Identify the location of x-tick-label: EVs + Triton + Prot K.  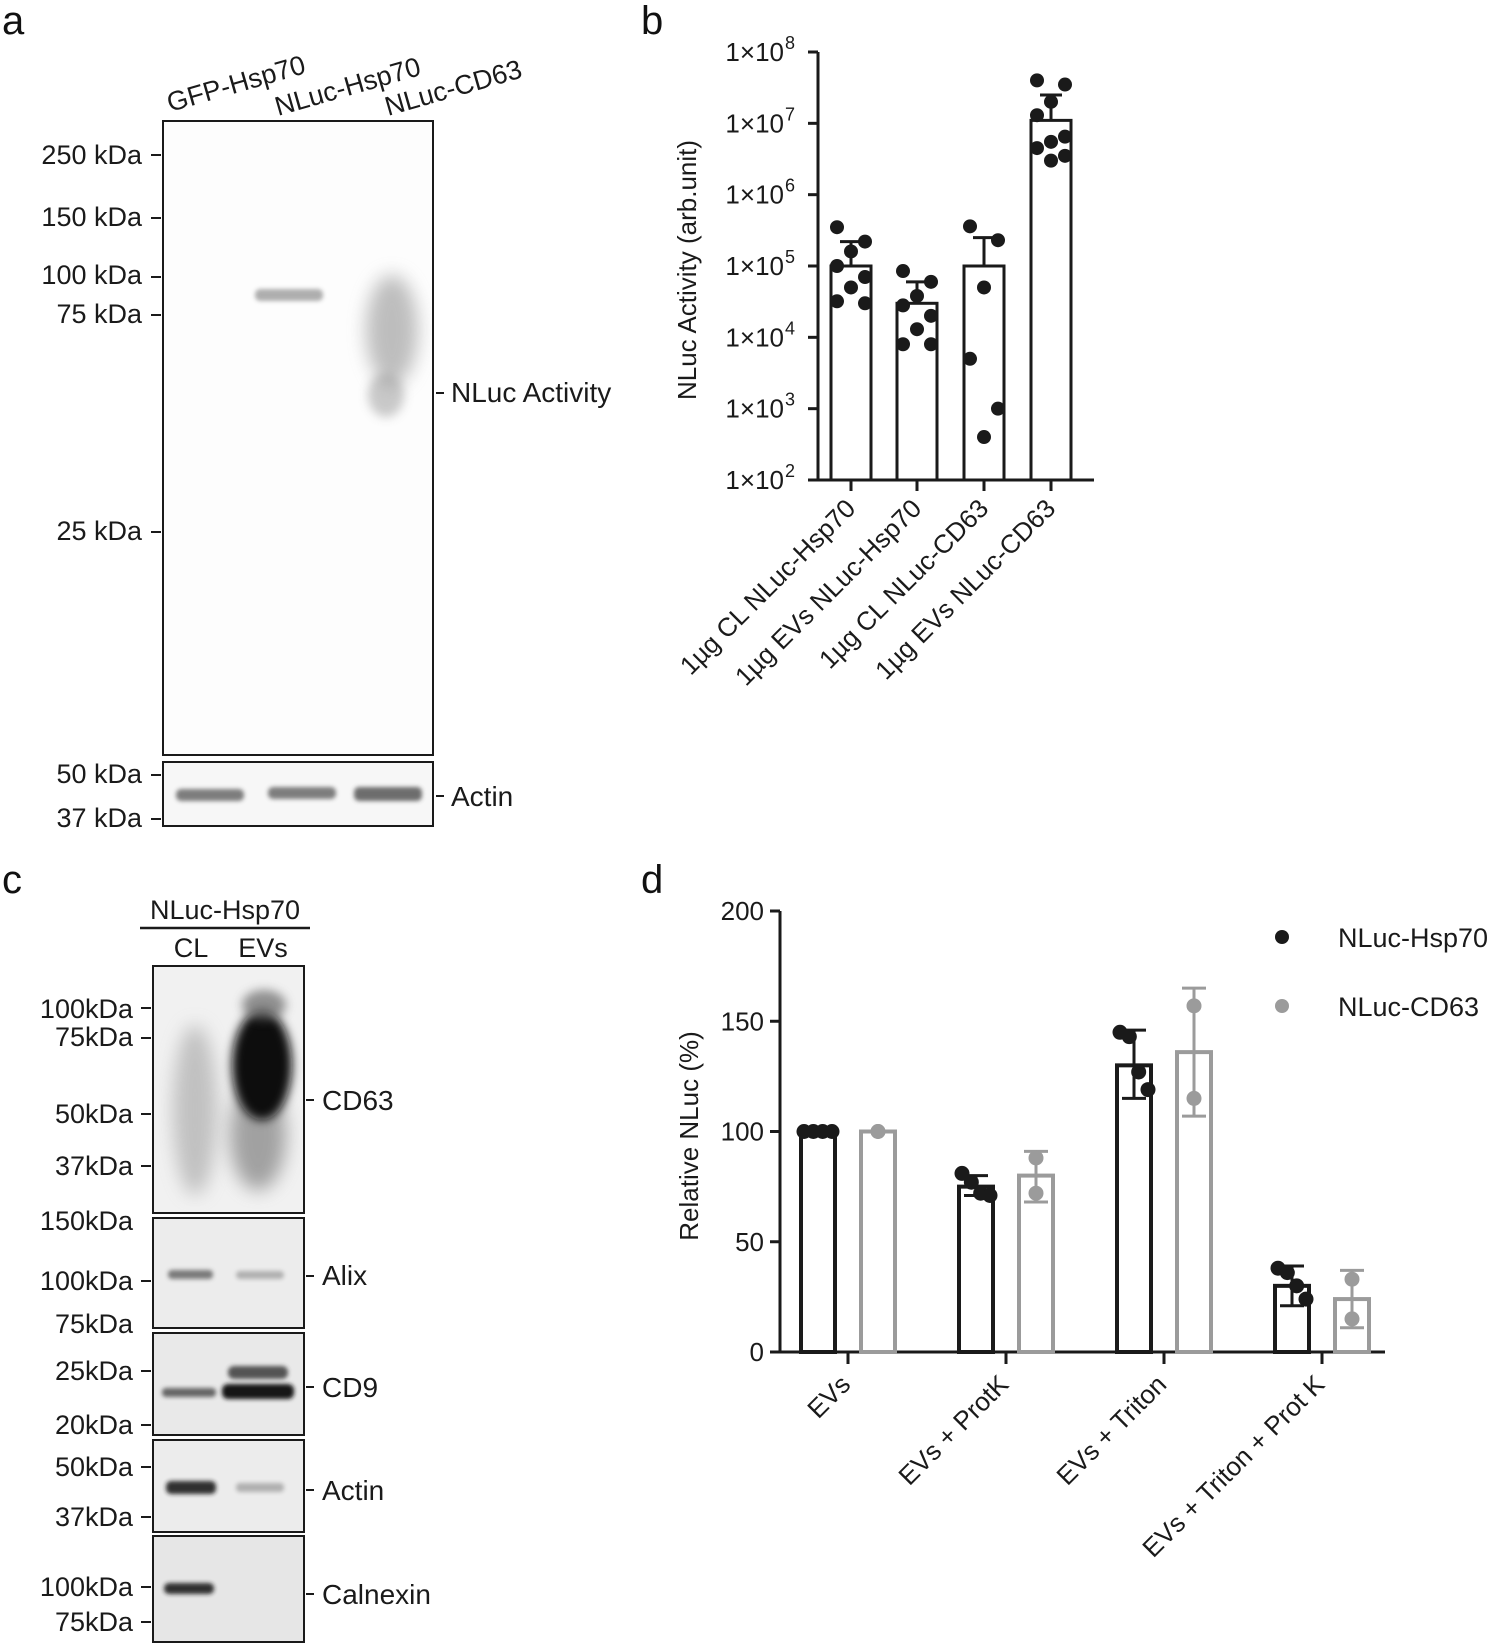
(1233, 1466).